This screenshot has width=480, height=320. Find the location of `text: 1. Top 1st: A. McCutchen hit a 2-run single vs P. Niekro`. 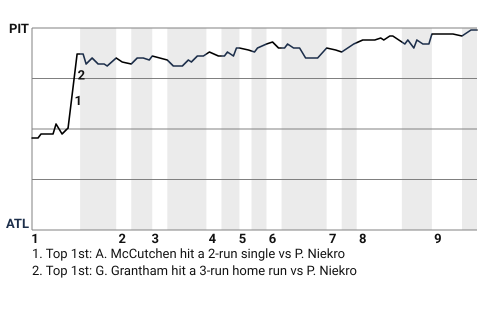

text: 1. Top 1st: A. McCutchen hit a 2-run single vs P. Niekro is located at coordinates (189, 254).